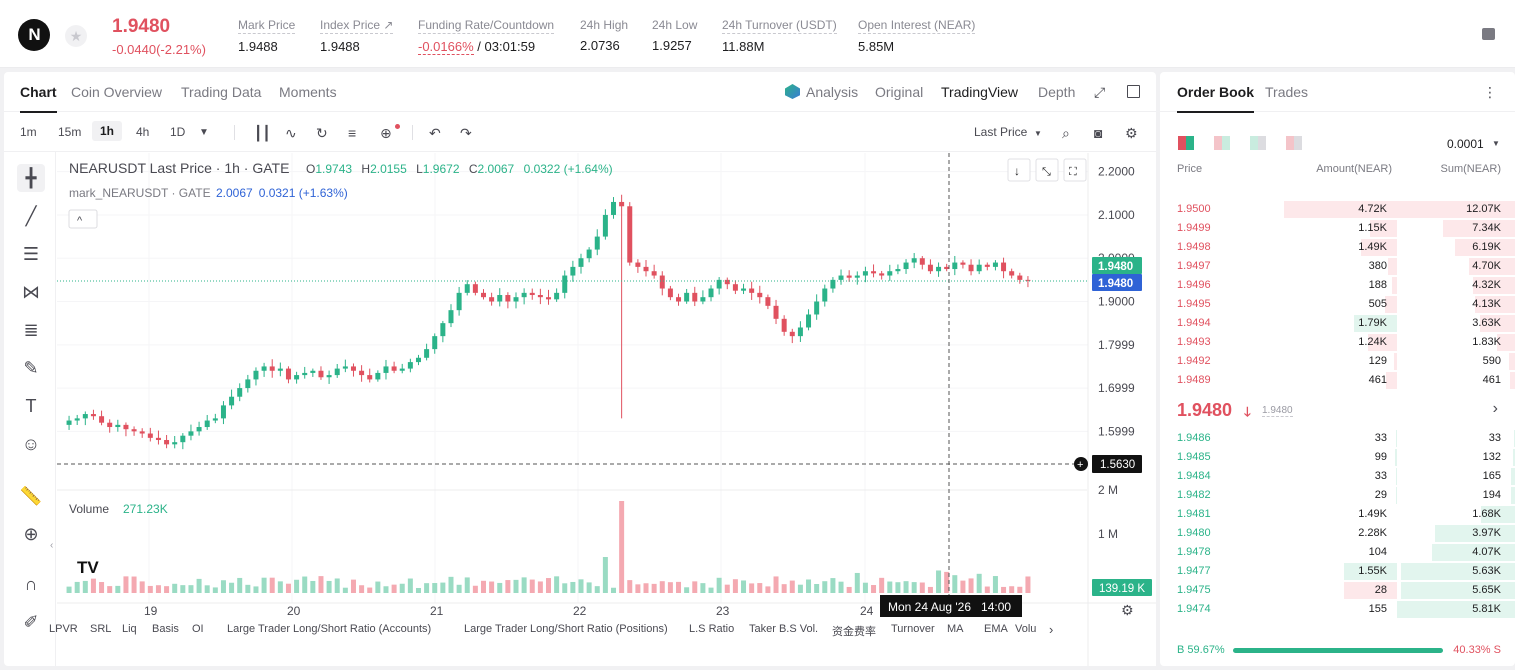  Describe the element at coordinates (1337, 342) in the screenshot. I see `ask-row: 1.9493 1.24K 1.83K` at that location.